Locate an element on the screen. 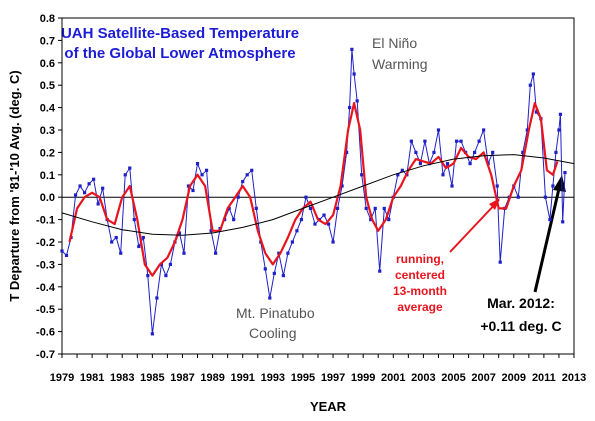 Image resolution: width=595 pixels, height=421 pixels. y-tick-label: 0.8 is located at coordinates (47, 19).